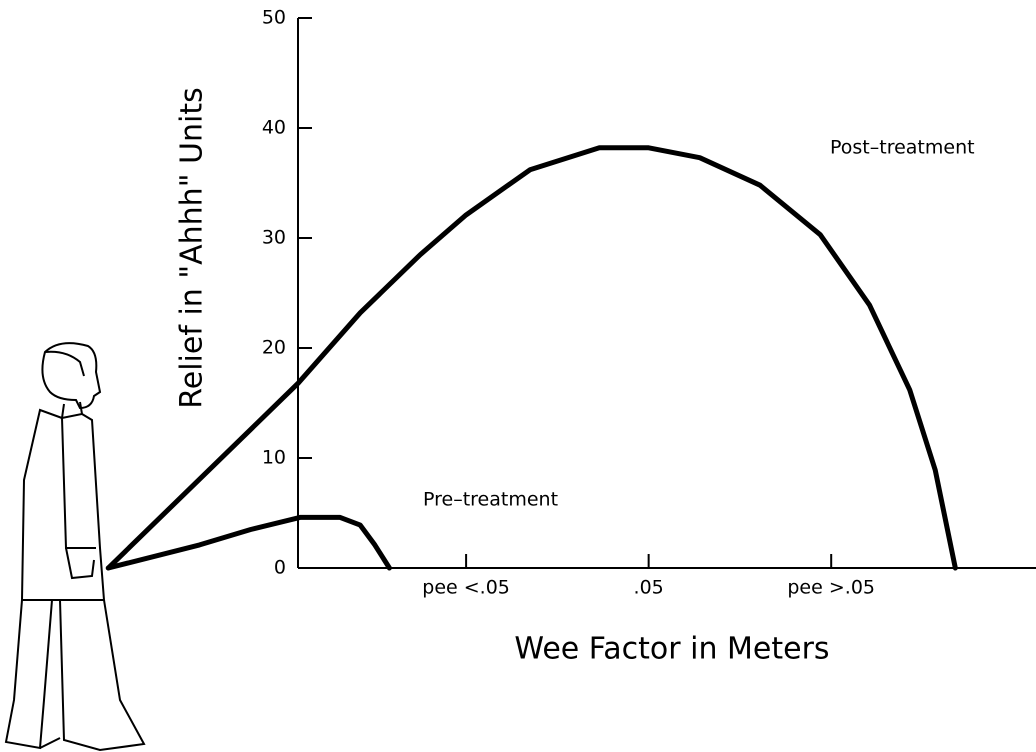  I want to click on y-axis-title: Relief in "Ahhh" Units, so click(192, 247).